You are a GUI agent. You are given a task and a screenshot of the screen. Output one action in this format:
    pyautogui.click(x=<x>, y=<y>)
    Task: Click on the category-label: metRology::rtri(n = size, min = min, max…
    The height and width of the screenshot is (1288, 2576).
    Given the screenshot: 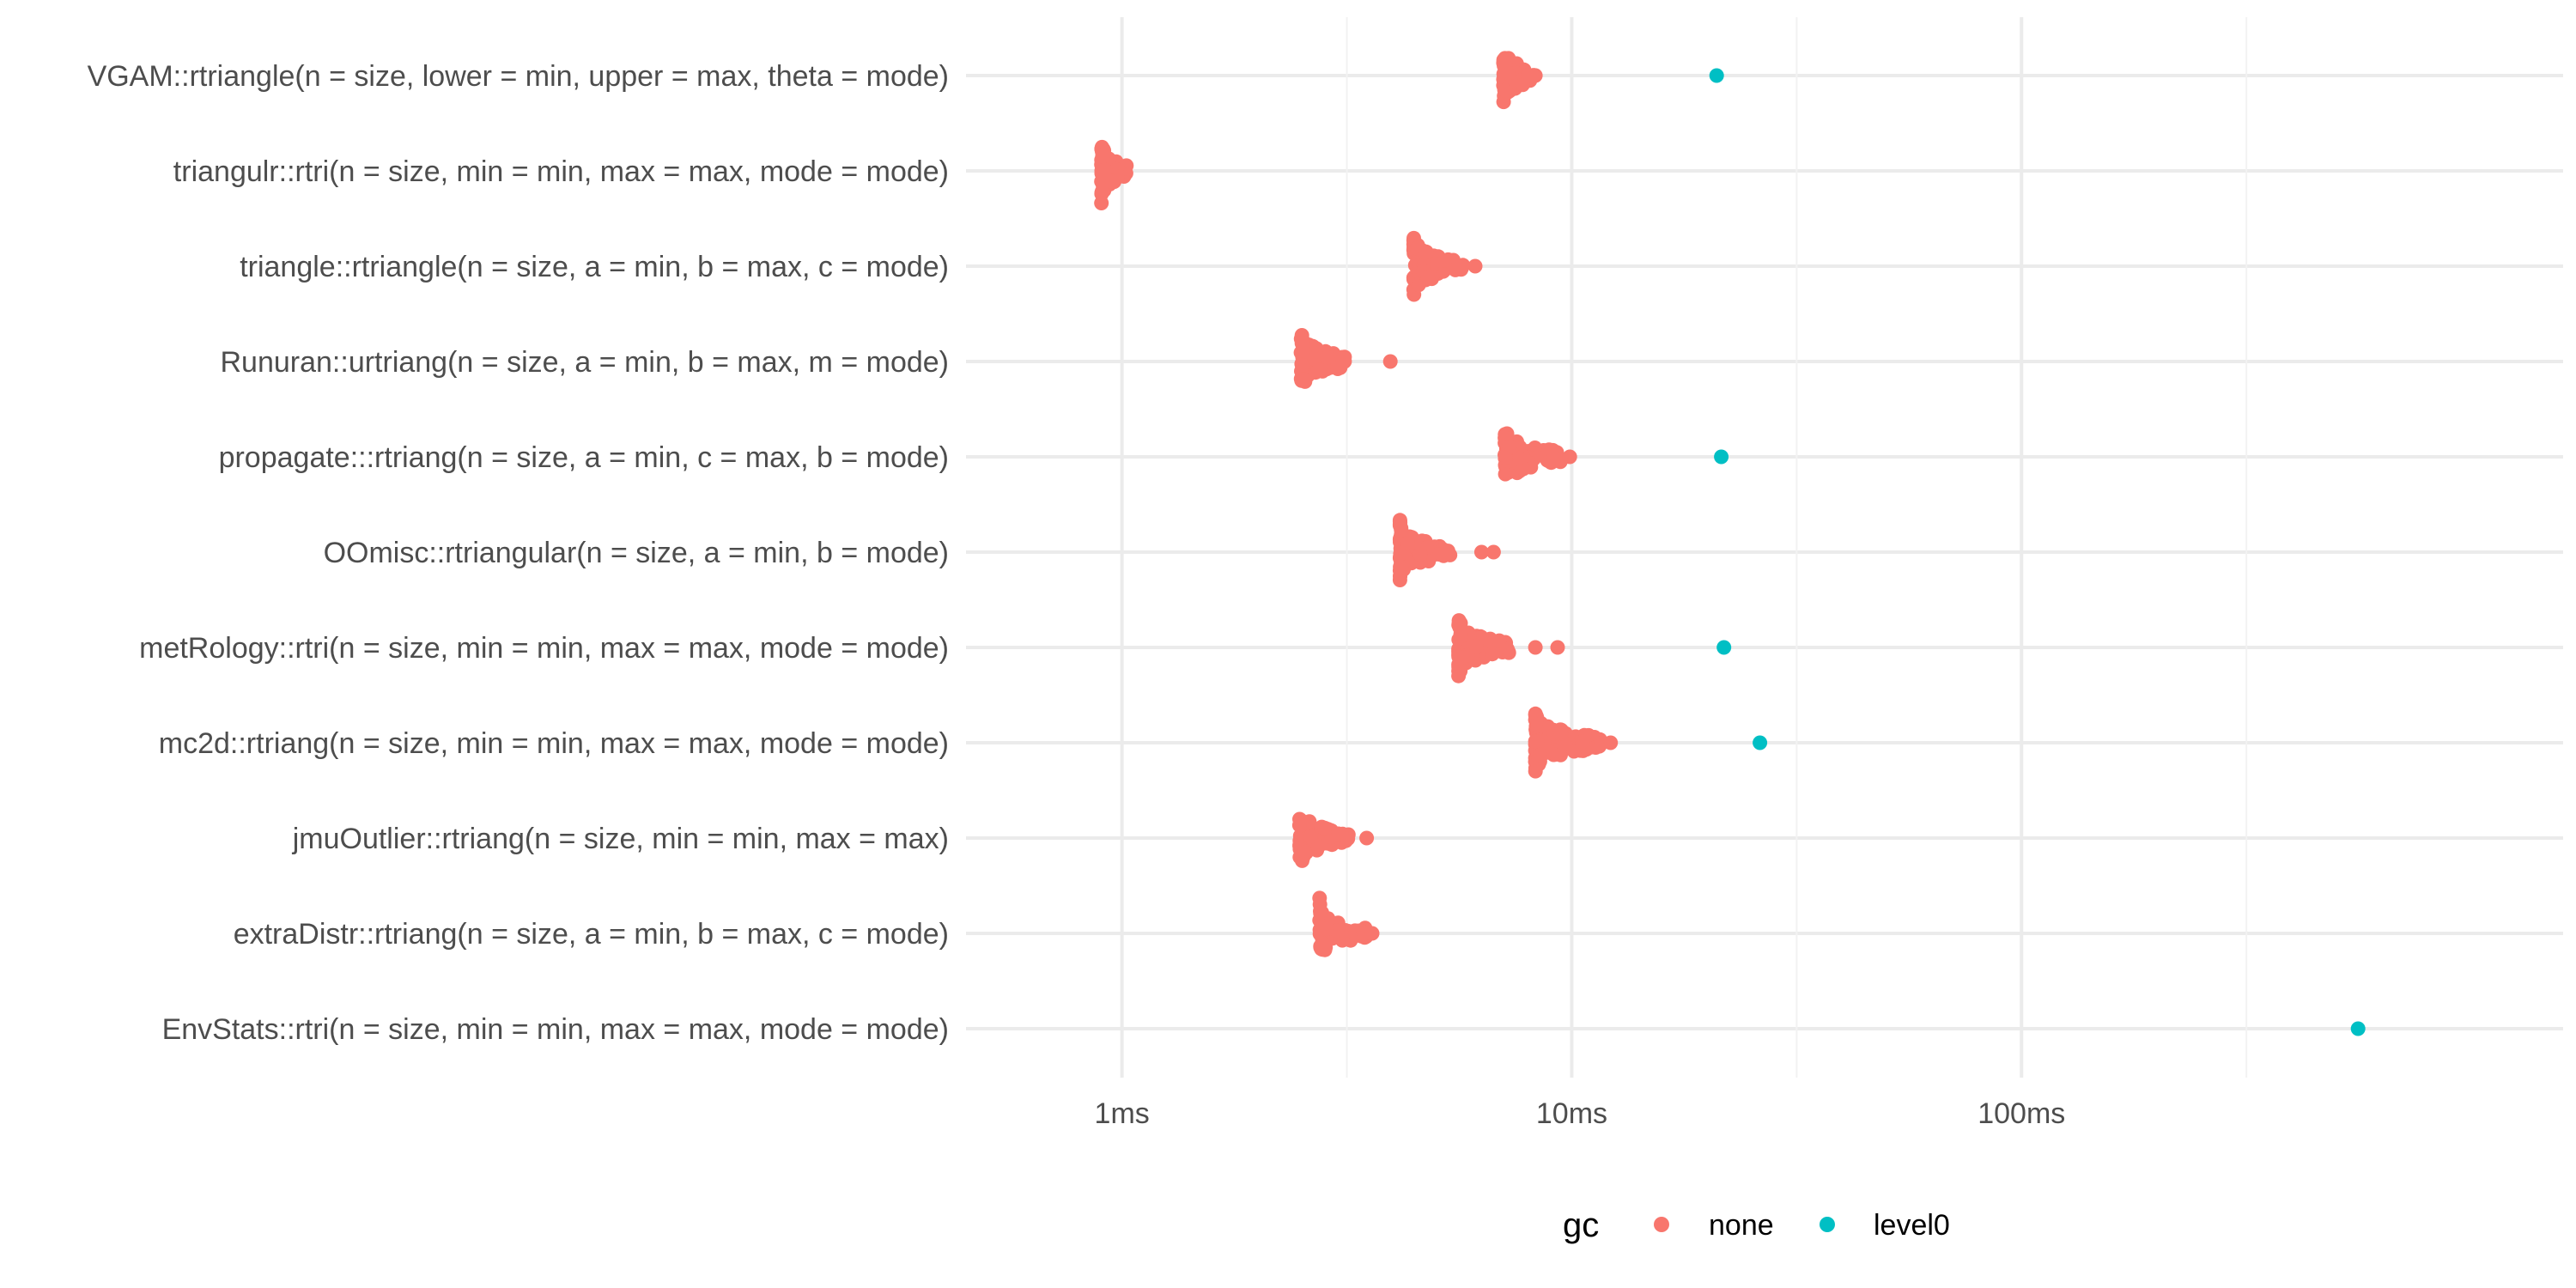 What is the action you would take?
    pyautogui.click(x=544, y=649)
    